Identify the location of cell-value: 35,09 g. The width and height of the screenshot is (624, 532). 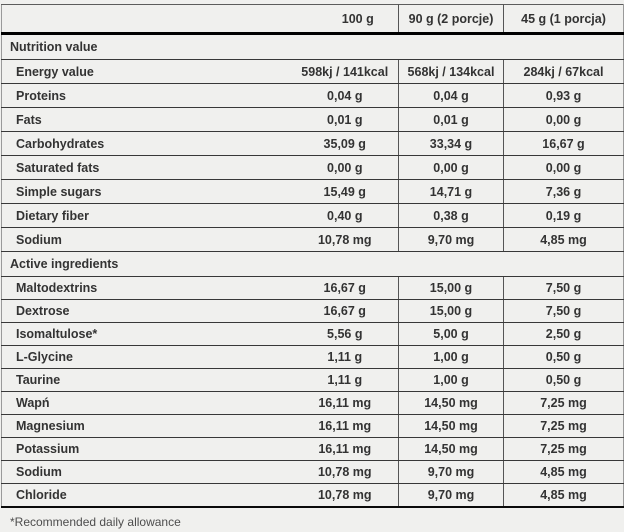
(345, 143).